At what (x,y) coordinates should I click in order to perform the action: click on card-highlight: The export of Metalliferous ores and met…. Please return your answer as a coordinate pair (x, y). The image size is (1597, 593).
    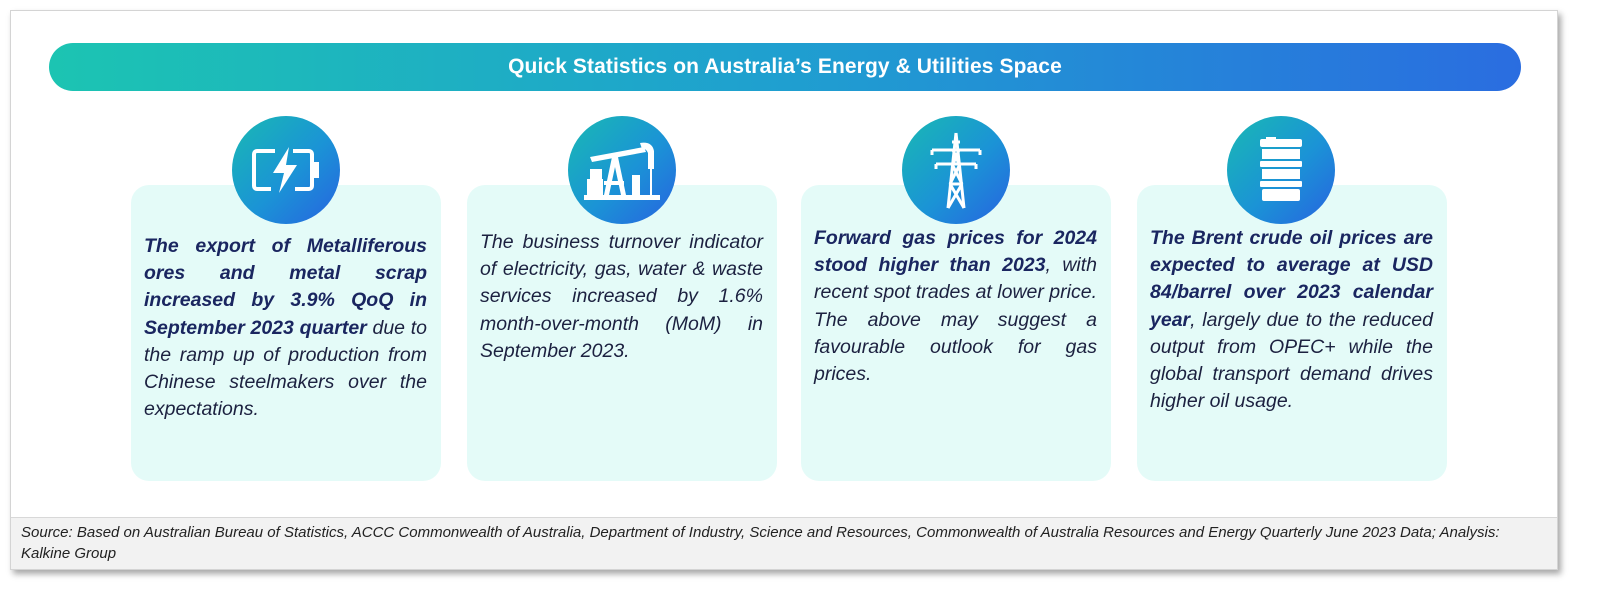
    Looking at the image, I should click on (285, 287).